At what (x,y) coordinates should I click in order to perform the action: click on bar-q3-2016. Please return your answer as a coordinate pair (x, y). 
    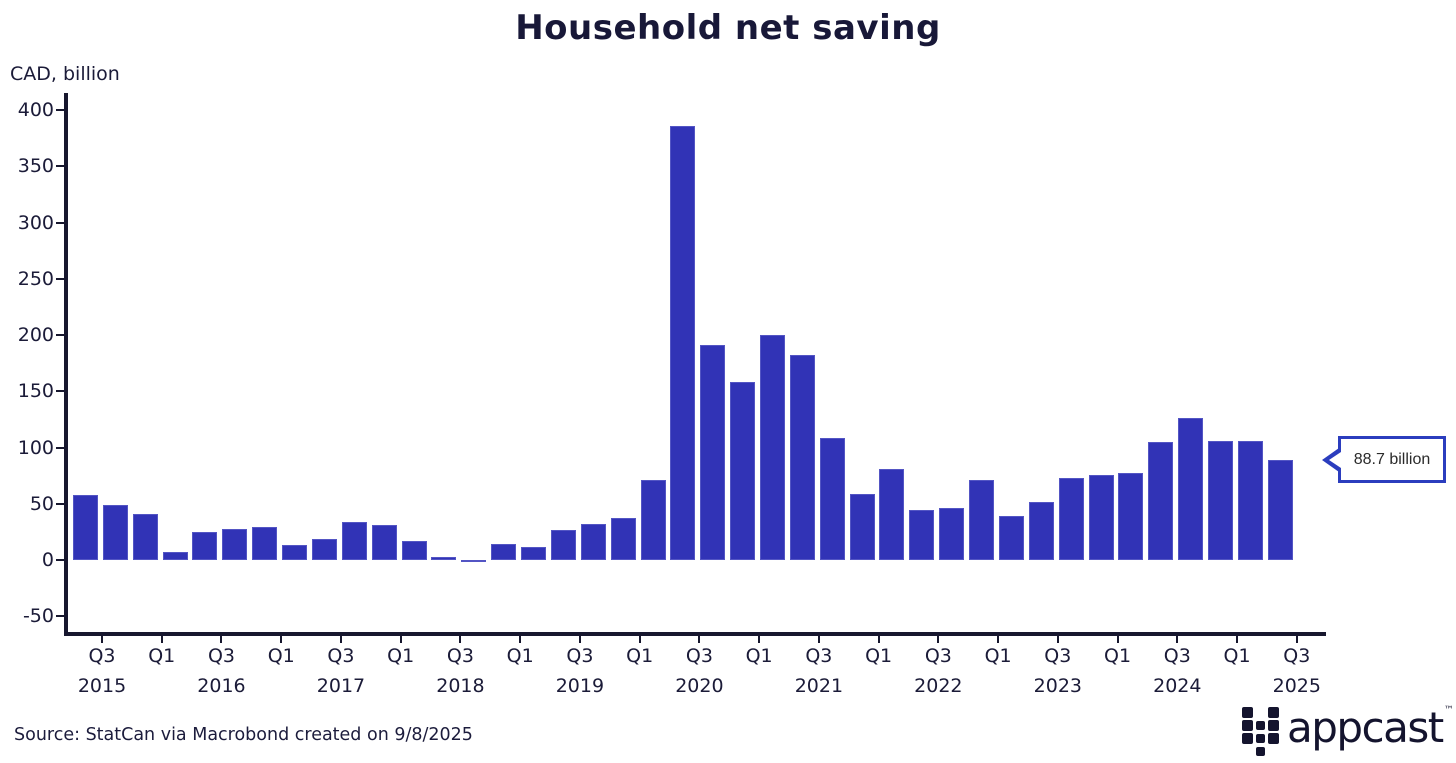
    Looking at the image, I should click on (205, 545).